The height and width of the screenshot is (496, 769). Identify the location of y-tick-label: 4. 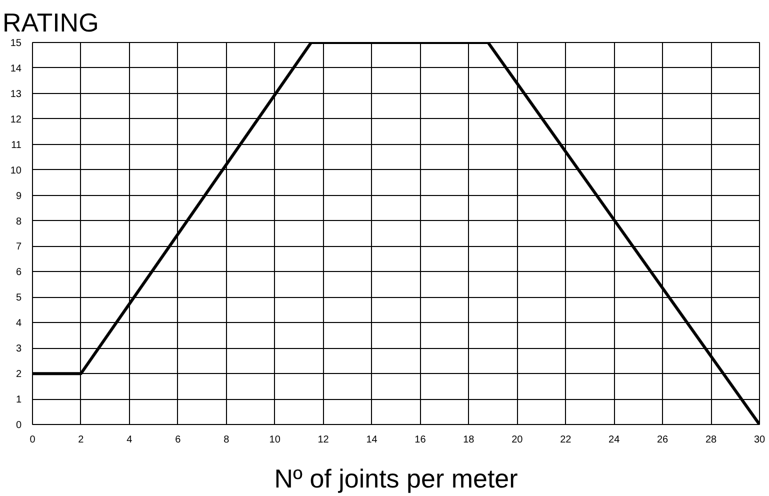
(19, 324).